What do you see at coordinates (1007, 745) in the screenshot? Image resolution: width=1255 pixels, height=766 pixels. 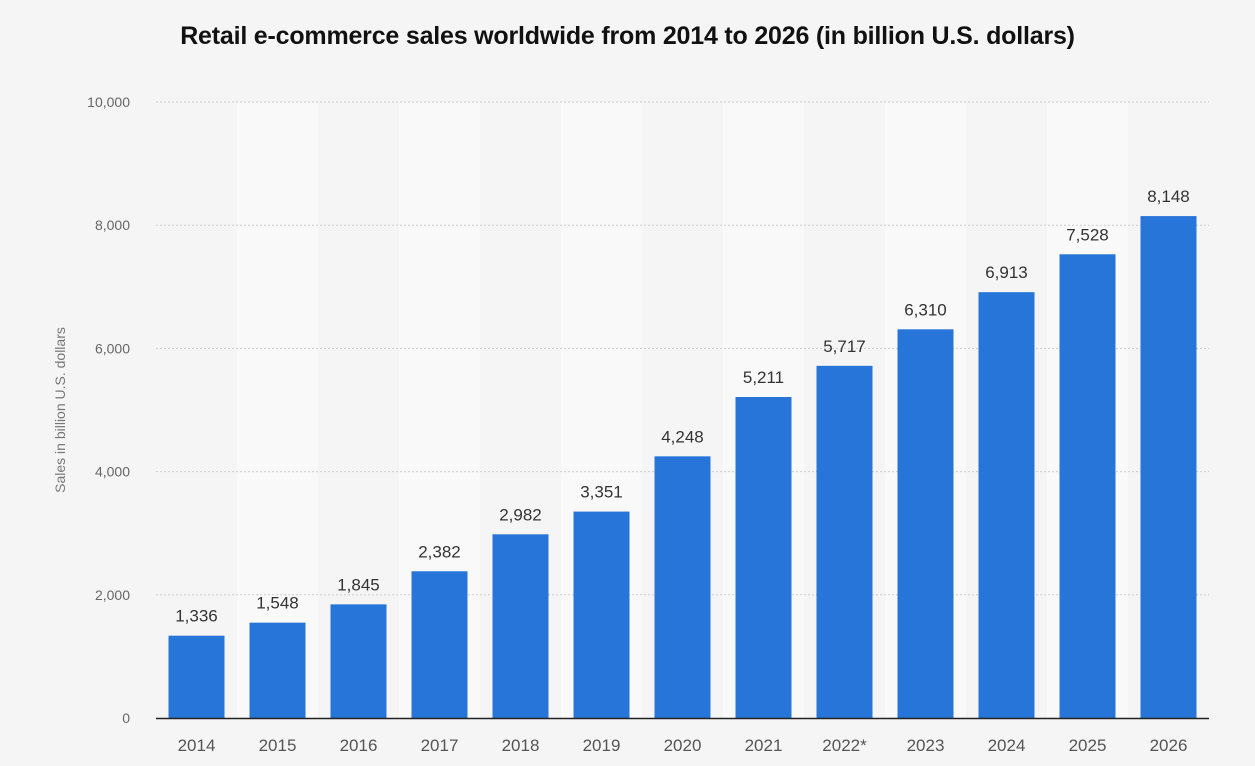 I see `x-tick-label: 2024` at bounding box center [1007, 745].